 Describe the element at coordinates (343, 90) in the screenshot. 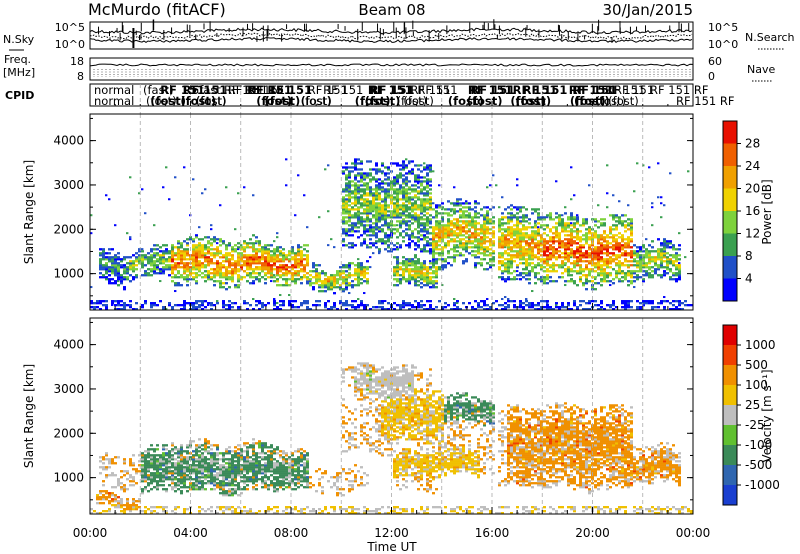

I see `cpid-overlap-text: RF 151` at that location.